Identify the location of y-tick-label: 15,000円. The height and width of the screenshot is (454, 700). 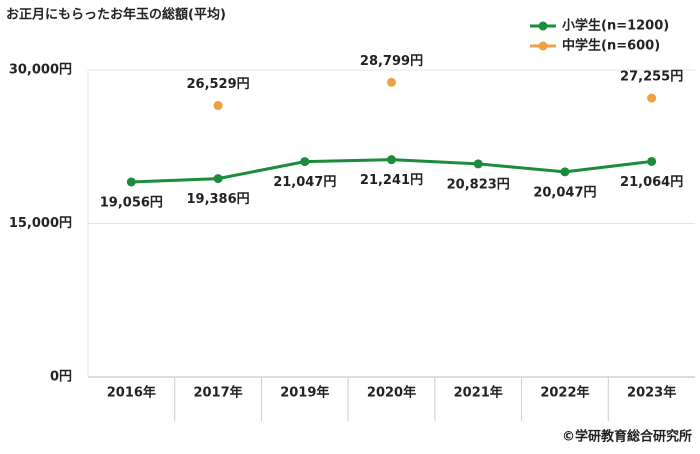
(40, 223).